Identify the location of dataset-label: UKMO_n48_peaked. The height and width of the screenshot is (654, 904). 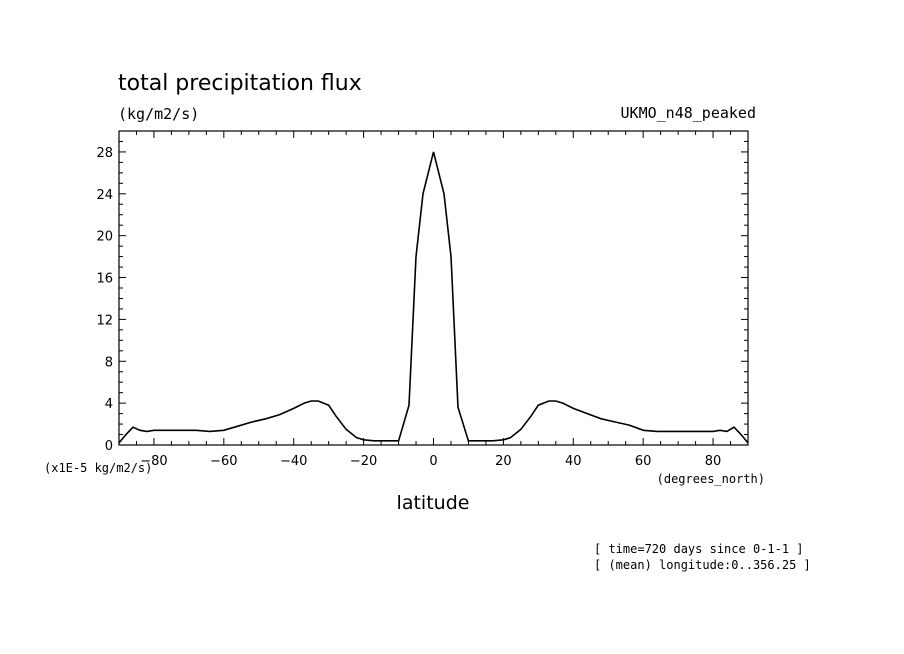
(688, 113).